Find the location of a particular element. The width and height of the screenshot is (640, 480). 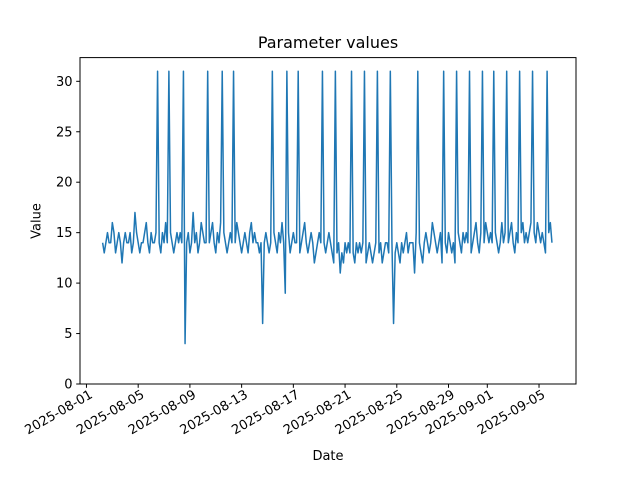

chart-title: Parameter values is located at coordinates (328, 42).